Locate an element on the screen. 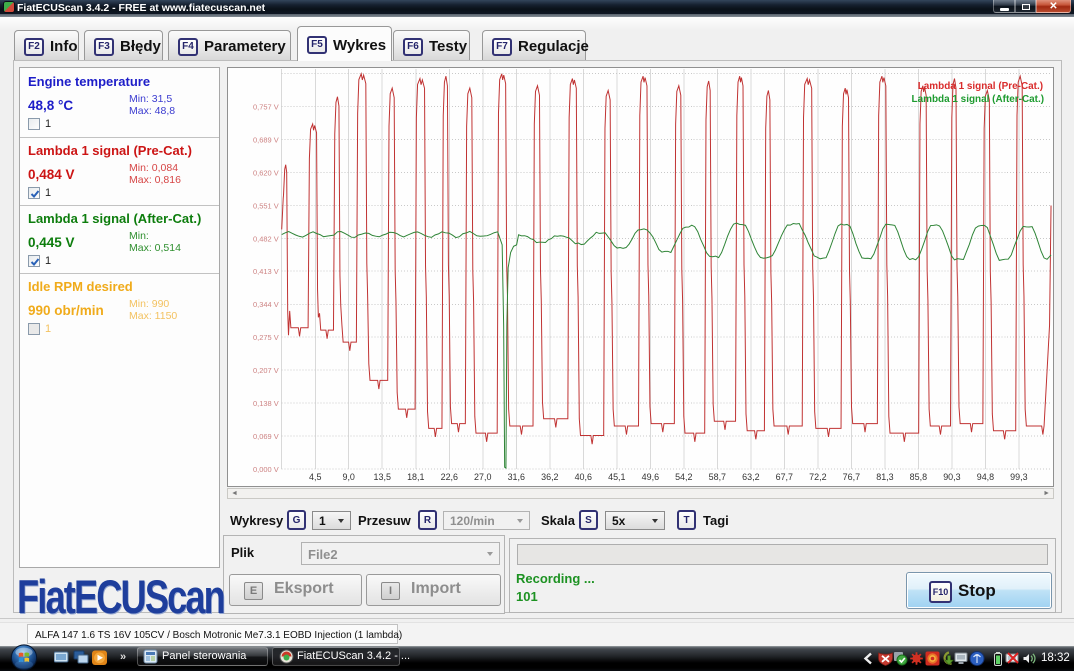 The image size is (1074, 671). svg-text: 0,689 V is located at coordinates (266, 139).